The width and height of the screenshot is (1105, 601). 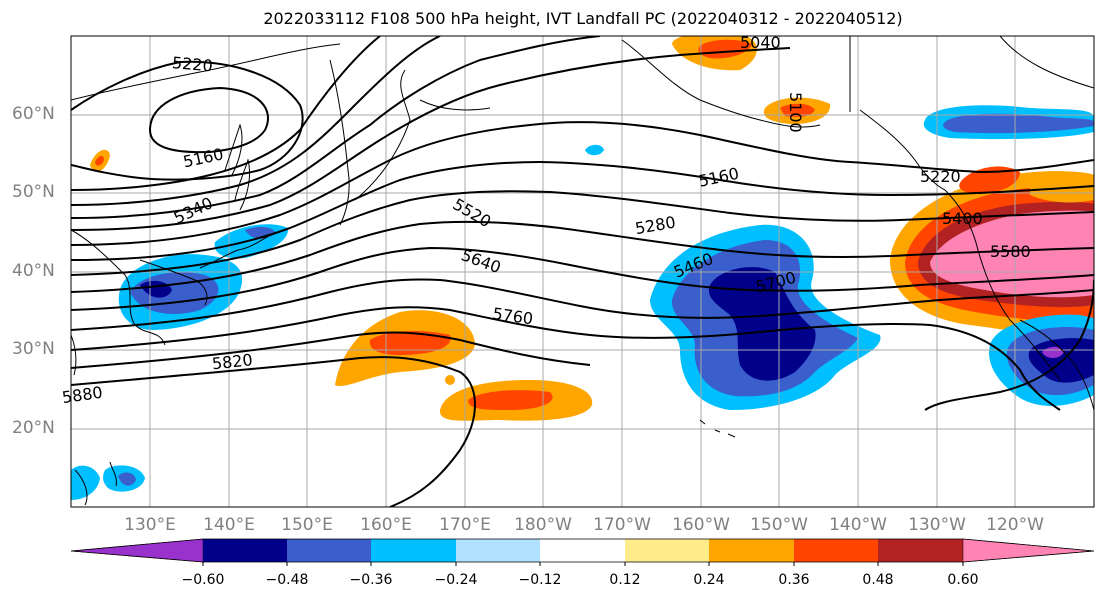 What do you see at coordinates (307, 525) in the screenshot?
I see `lon-label: 150°E` at bounding box center [307, 525].